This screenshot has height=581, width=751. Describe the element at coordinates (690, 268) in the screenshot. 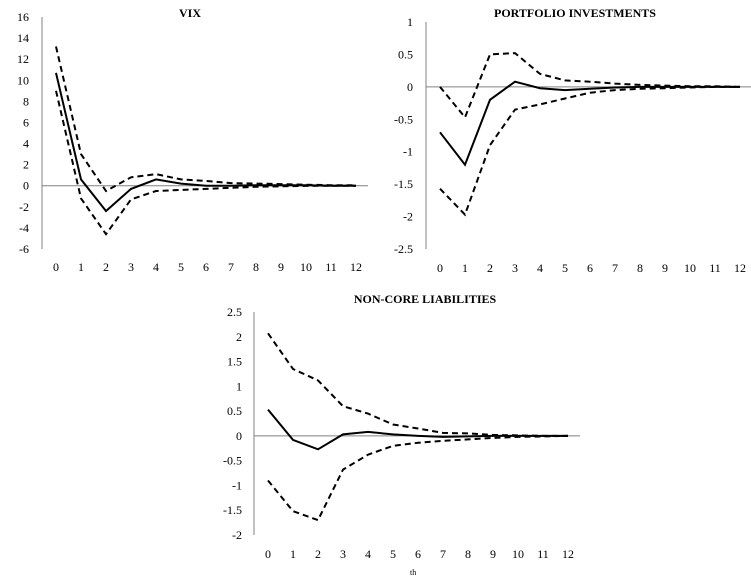

I see `portfolio-investments-x-tick-label: 10` at that location.